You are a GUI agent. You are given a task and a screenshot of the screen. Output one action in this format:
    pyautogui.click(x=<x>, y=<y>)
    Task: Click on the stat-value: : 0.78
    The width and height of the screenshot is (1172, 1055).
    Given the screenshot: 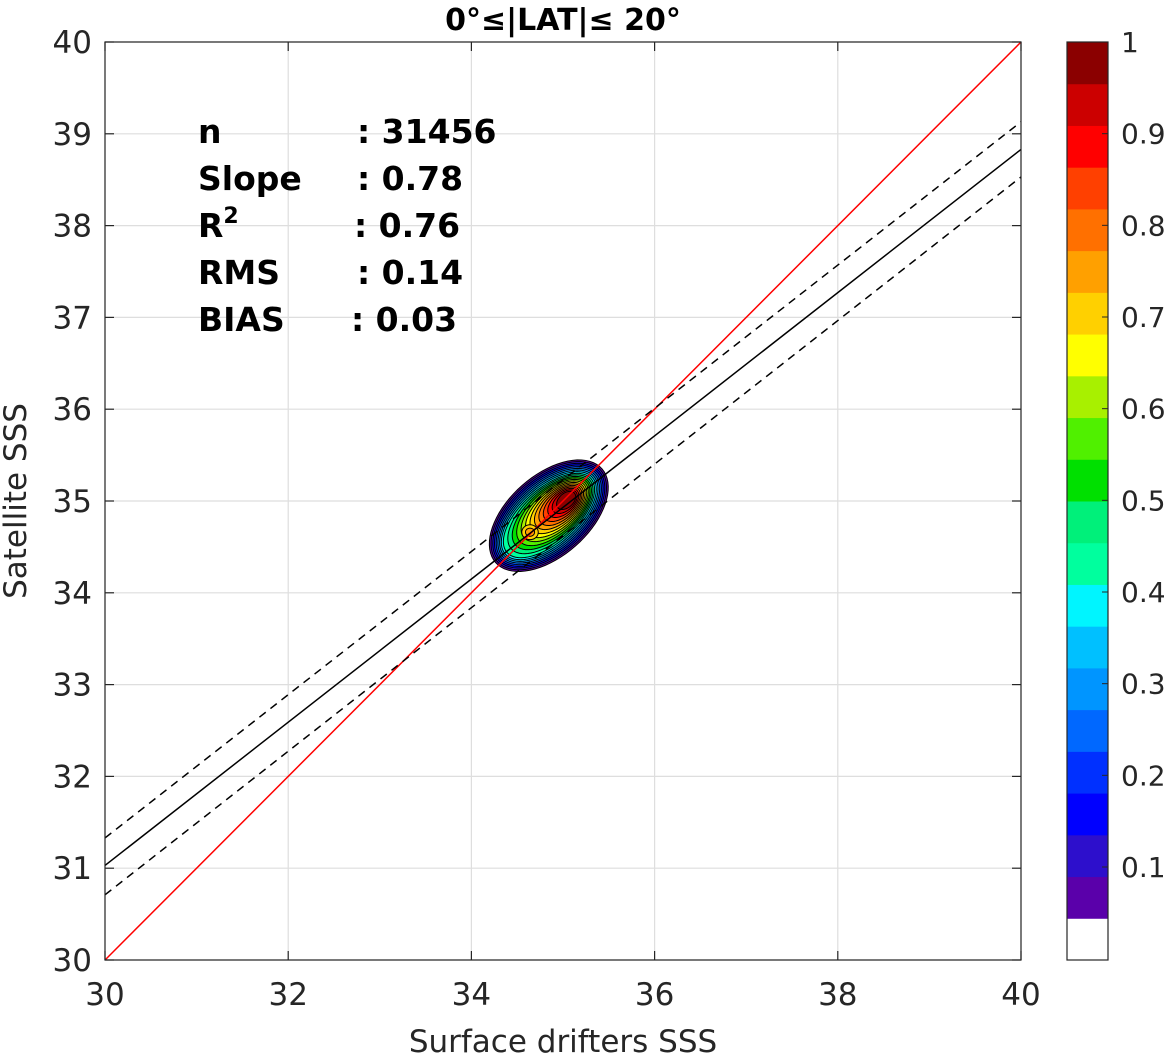 What is the action you would take?
    pyautogui.click(x=410, y=178)
    